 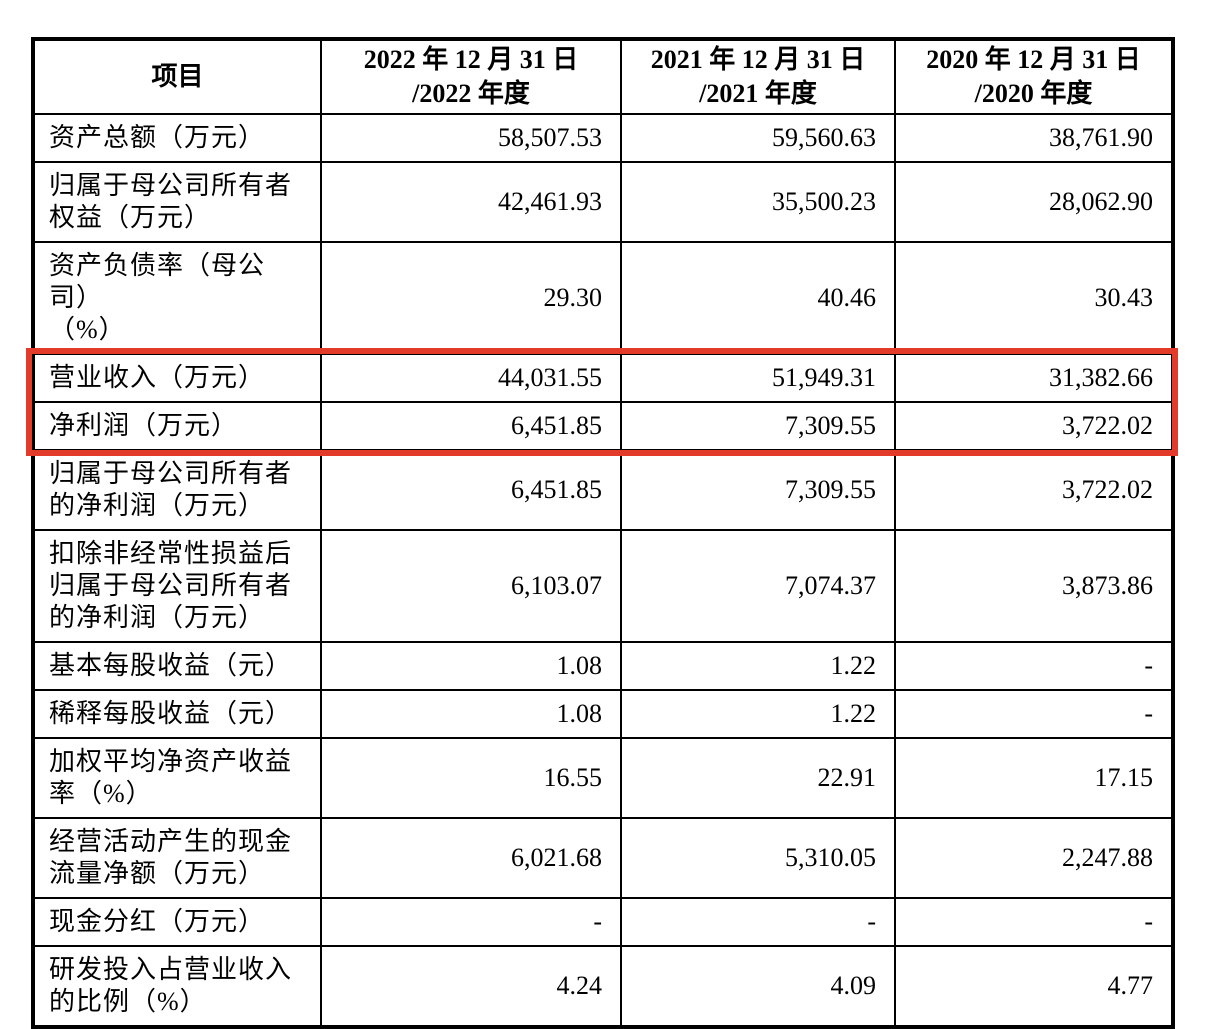 I want to click on row-value: 38,761.90, so click(x=1034, y=138).